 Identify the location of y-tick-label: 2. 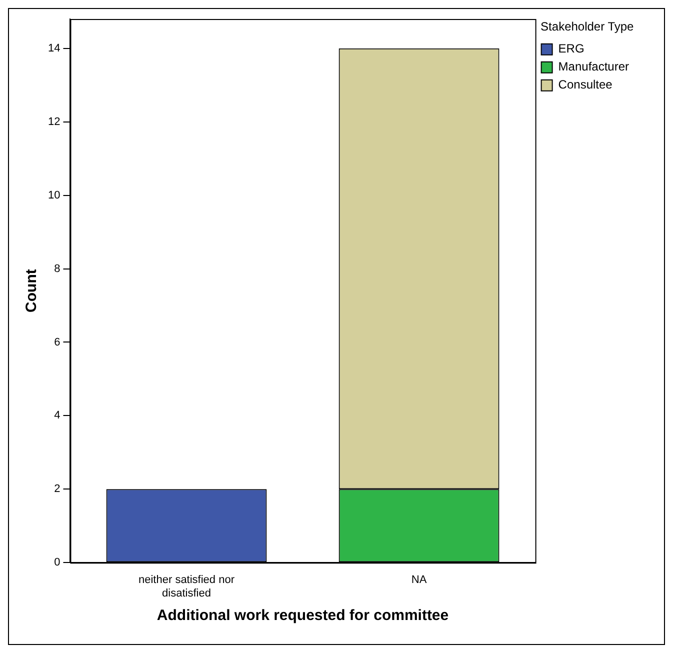
(57, 489).